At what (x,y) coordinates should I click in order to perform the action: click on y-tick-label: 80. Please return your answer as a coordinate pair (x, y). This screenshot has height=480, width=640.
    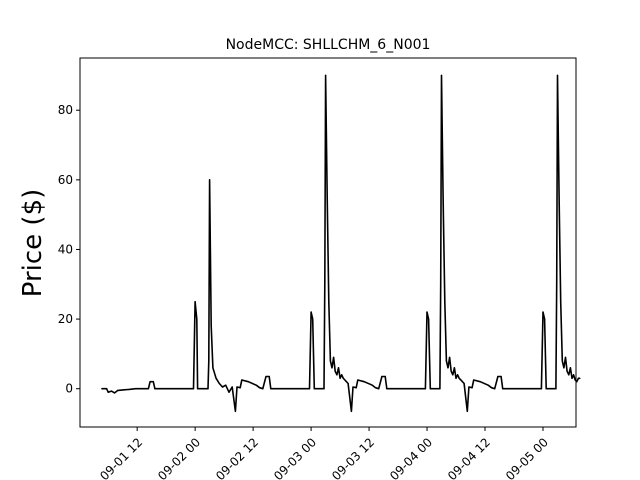
    Looking at the image, I should click on (65, 110).